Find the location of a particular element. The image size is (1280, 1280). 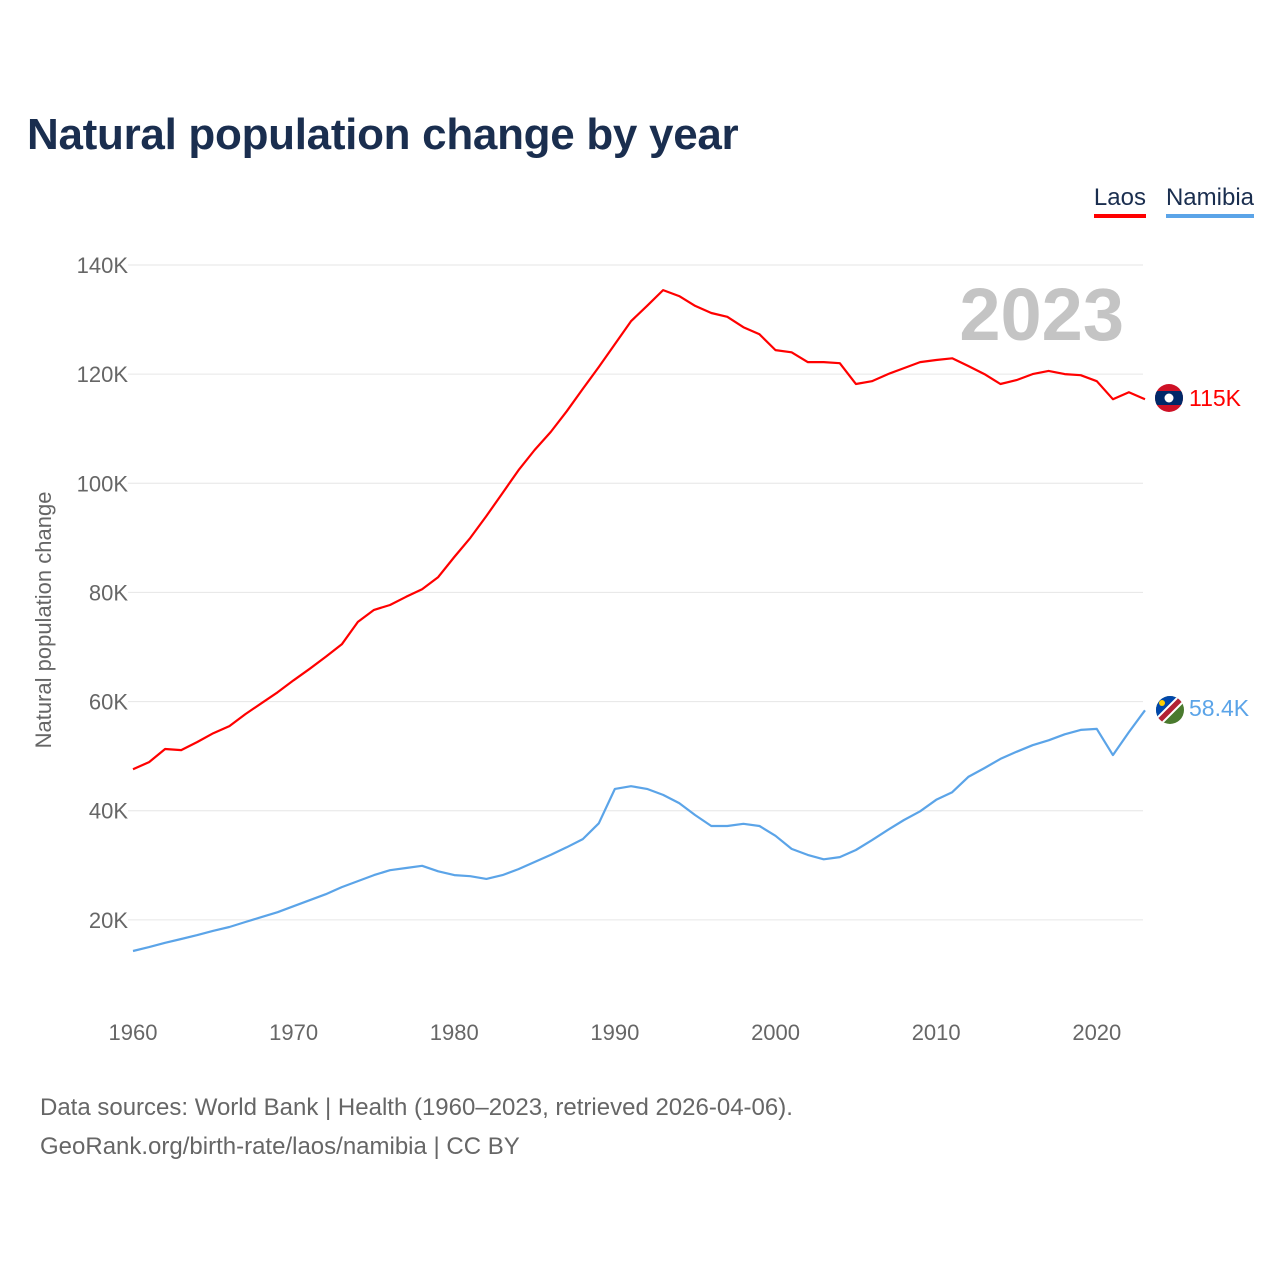

legend-item-laos: Laos is located at coordinates (1119, 201).